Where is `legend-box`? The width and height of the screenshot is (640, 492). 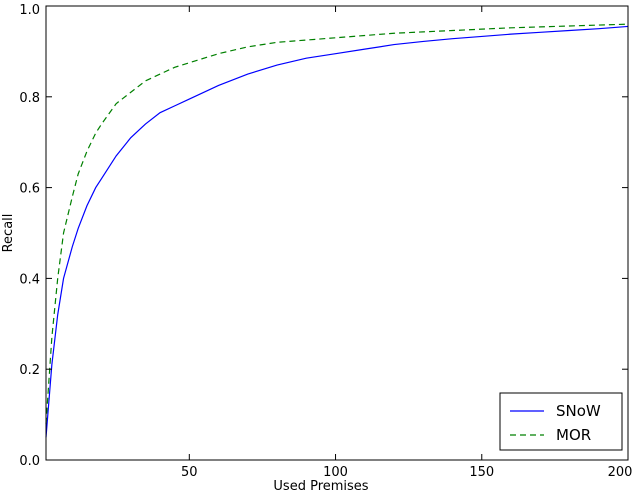
legend-box is located at coordinates (561, 421).